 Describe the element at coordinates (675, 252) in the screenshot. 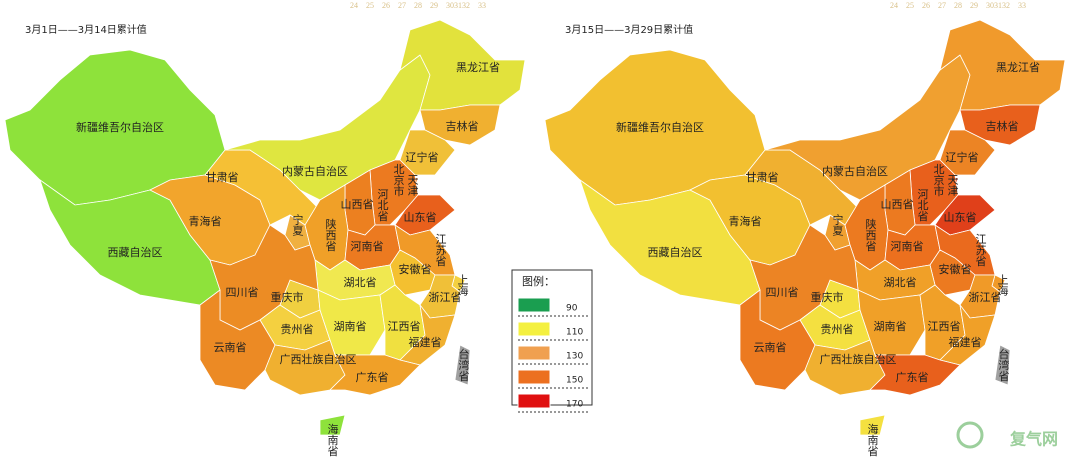

I see `region-label: 西藏自治区` at that location.